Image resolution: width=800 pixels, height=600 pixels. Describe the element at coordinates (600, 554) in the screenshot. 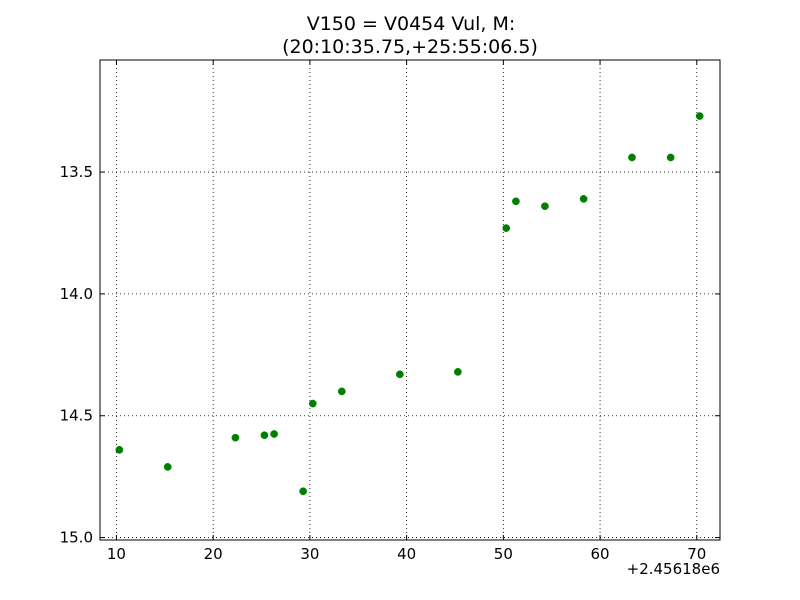

I see `x-tick-label: 60` at that location.